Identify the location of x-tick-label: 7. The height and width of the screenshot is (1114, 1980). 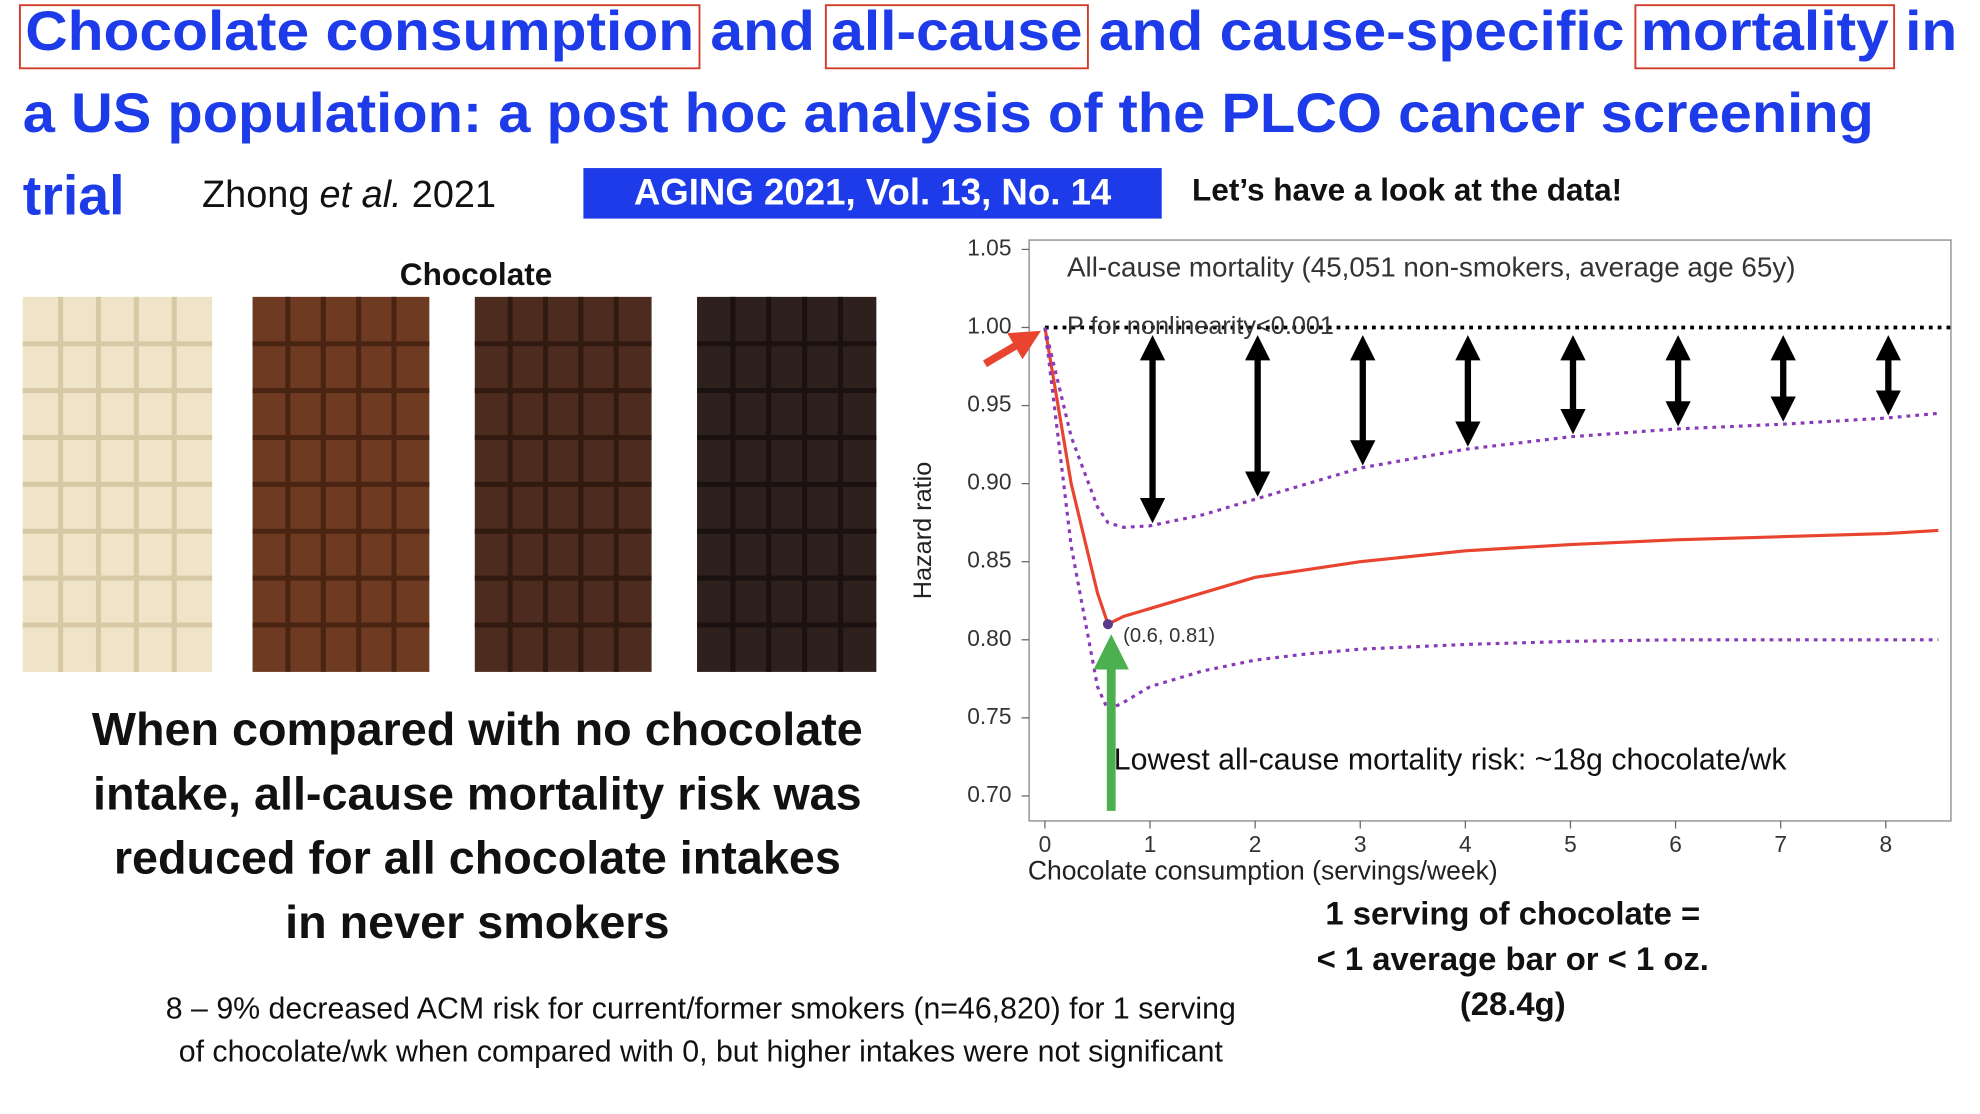
(1780, 844).